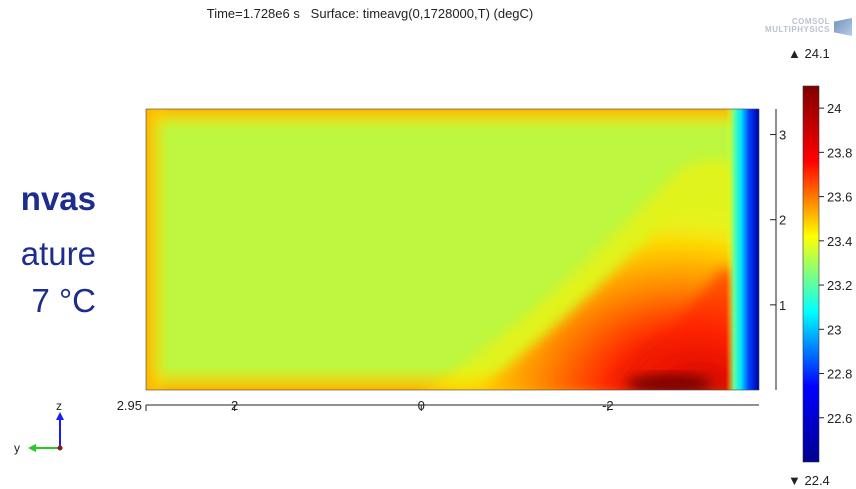 Image resolution: width=856 pixels, height=489 pixels. What do you see at coordinates (675, 330) in the screenshot?
I see `field-hot-core` at bounding box center [675, 330].